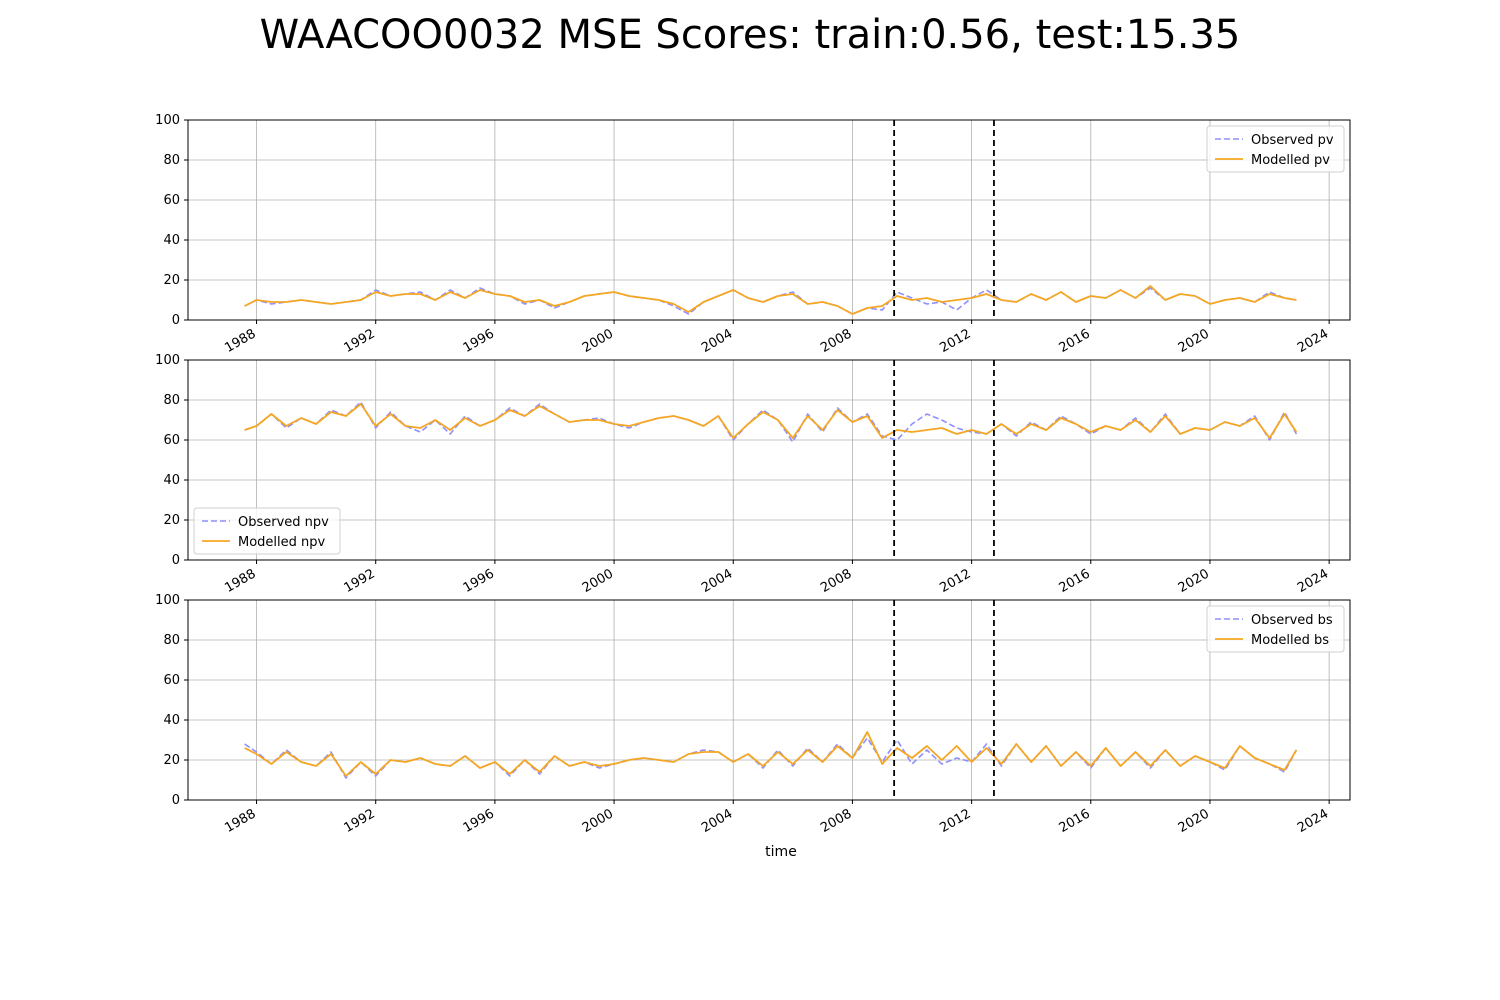 This screenshot has width=1500, height=1000. Describe the element at coordinates (1290, 640) in the screenshot. I see `legend-label: Modelled bs` at that location.